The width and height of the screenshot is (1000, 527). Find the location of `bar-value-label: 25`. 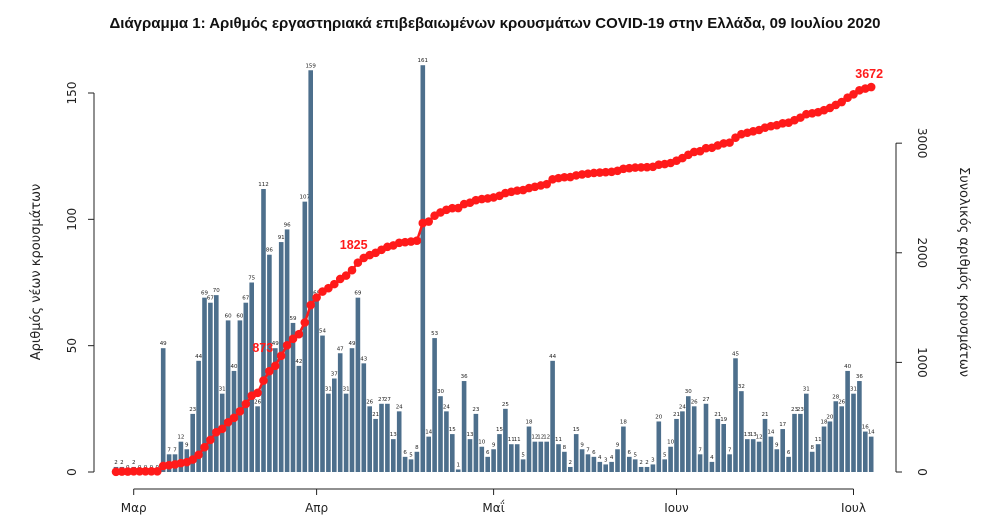

bar-value-label: 25 is located at coordinates (505, 405).